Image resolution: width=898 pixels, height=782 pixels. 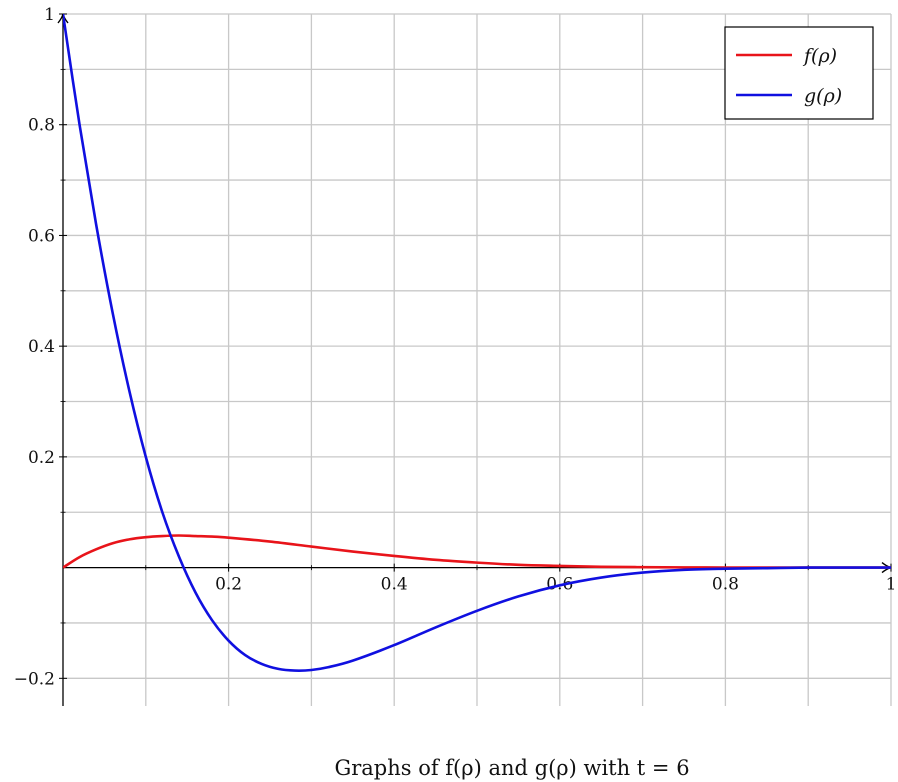 What do you see at coordinates (823, 96) in the screenshot?
I see `legend-label-g: g(ρ)` at bounding box center [823, 96].